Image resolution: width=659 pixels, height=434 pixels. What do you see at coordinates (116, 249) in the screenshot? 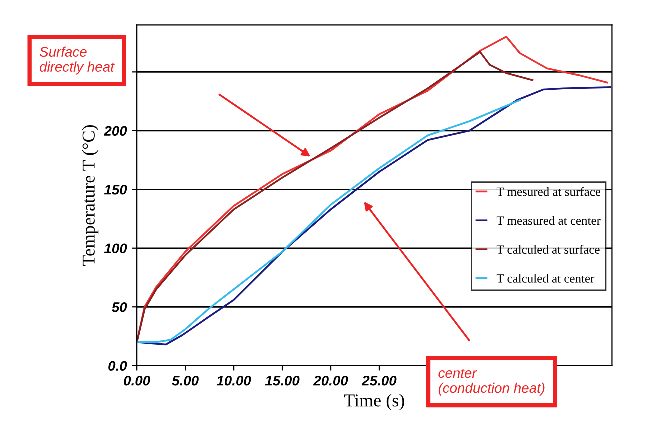
I see `y-tick-label: 100` at bounding box center [116, 249].